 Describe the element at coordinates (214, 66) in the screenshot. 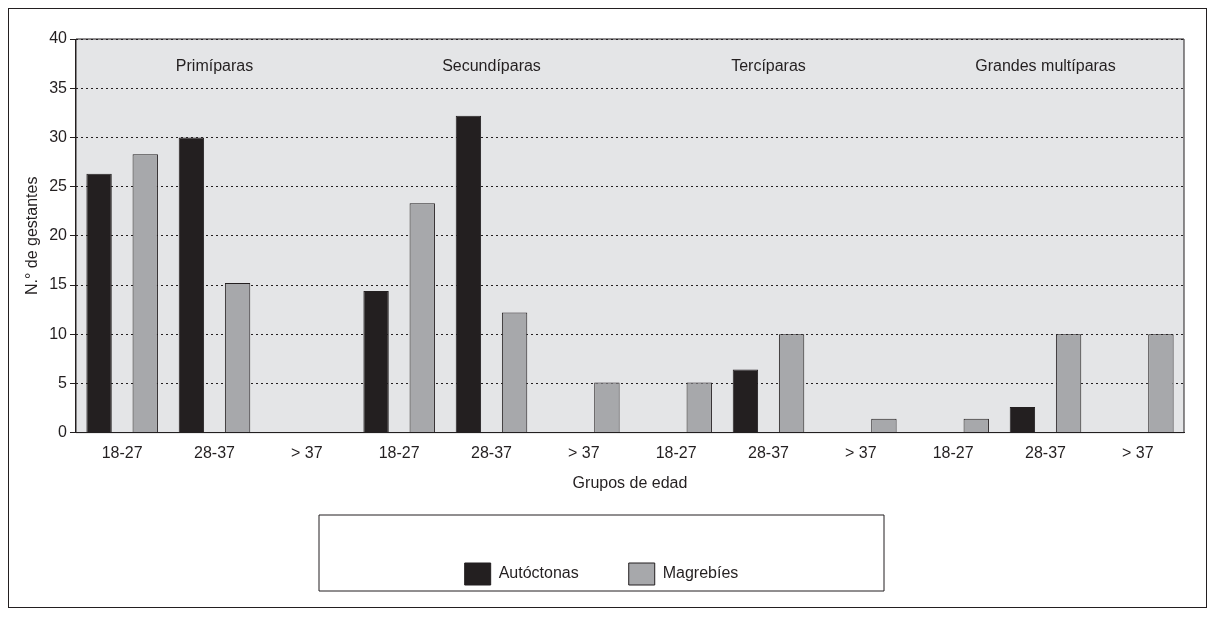

I see `annotation: Primíparas` at that location.